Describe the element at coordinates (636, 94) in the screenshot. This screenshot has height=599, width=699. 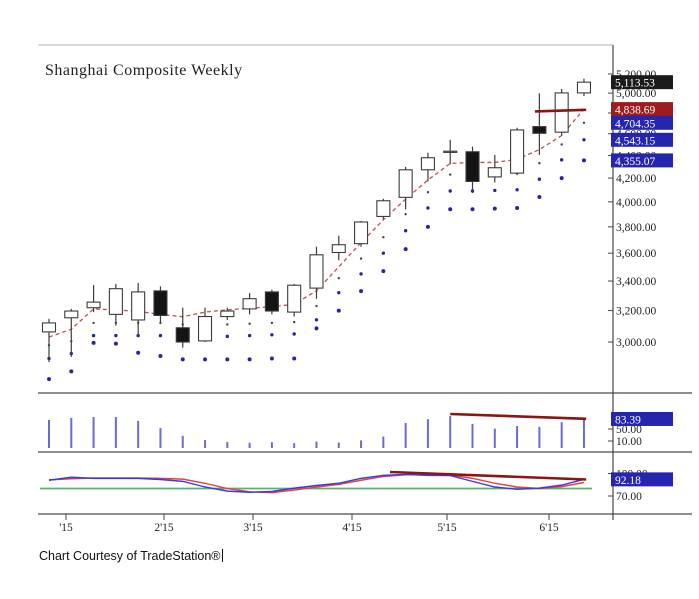
I see `axis-tick-label: 5,000.00` at that location.